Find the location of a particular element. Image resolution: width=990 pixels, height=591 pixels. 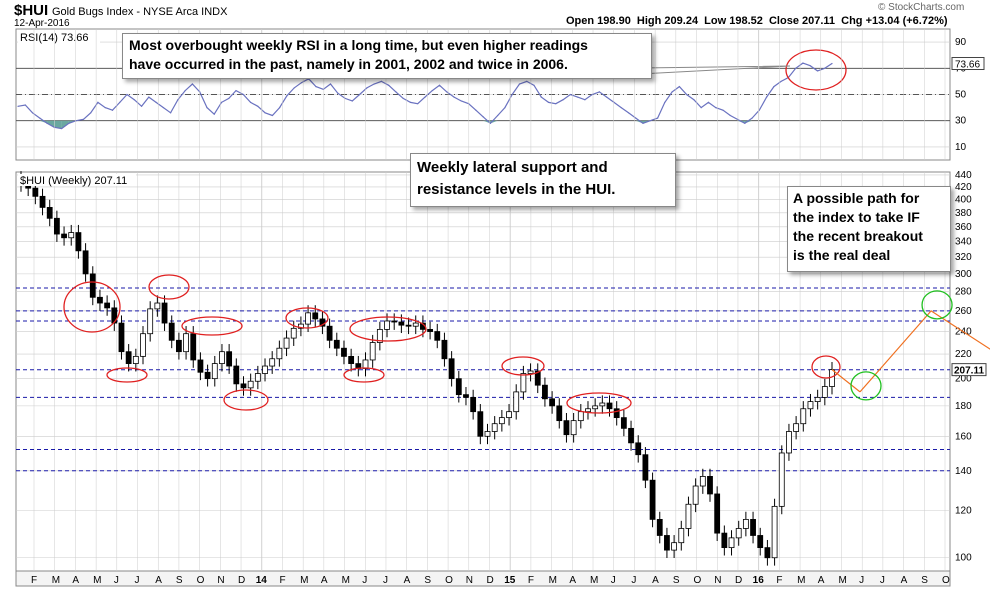

rsi-highlight-ellipse is located at coordinates (816, 70).